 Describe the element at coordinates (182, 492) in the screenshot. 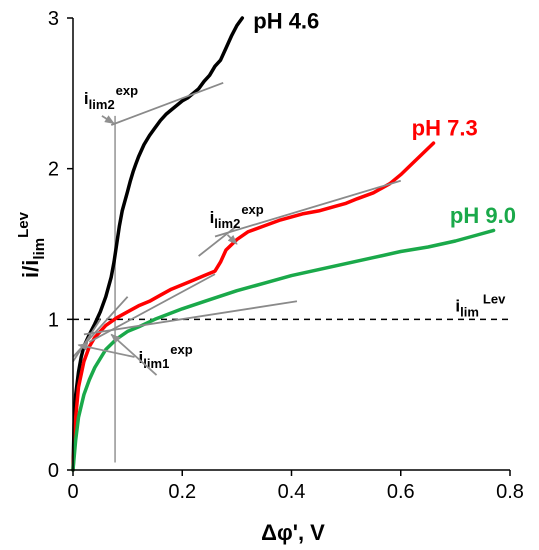

I see `x-tick-label: 0.2` at that location.